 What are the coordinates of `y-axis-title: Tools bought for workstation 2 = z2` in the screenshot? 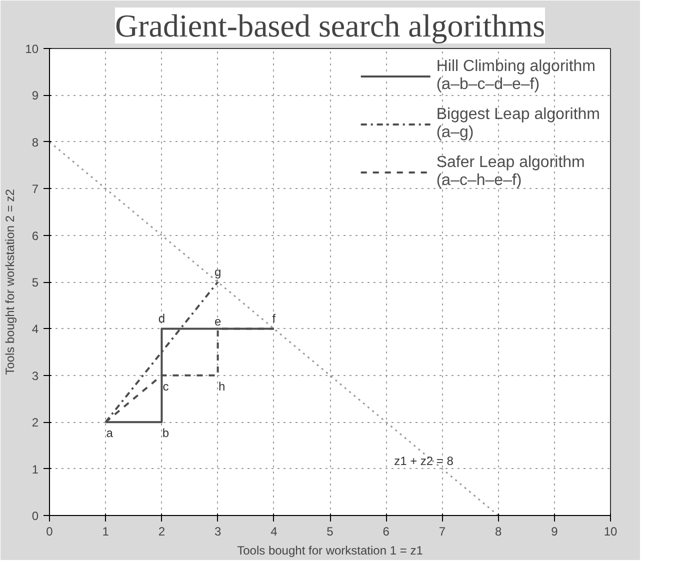 It's located at (10, 281).